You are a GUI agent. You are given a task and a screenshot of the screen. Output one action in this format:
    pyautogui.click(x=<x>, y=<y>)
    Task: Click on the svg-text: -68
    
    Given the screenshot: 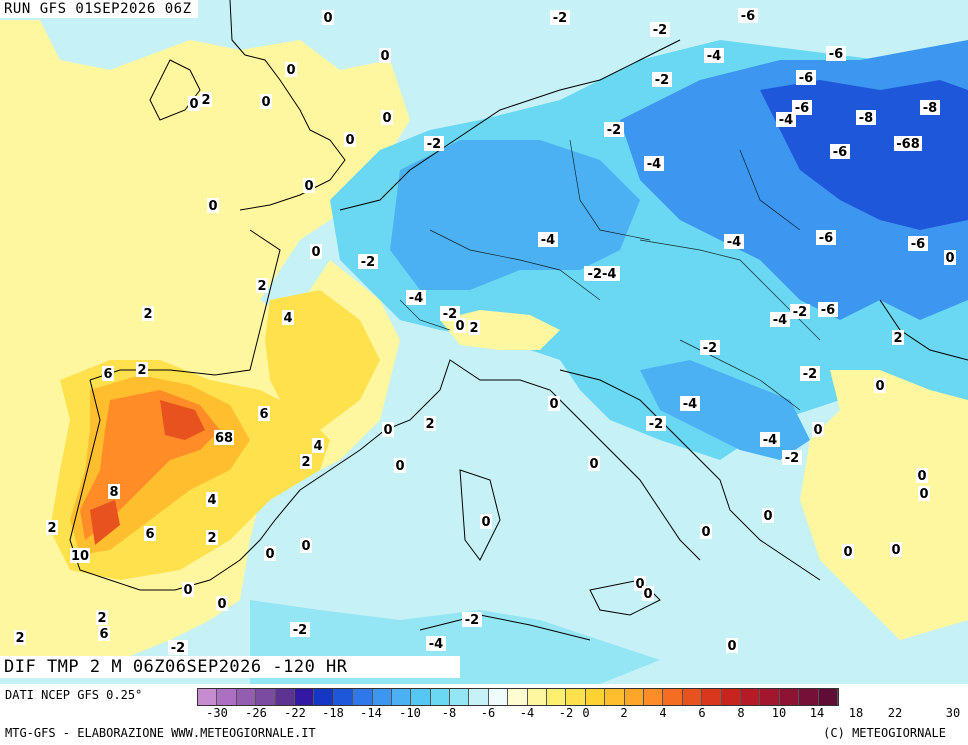 What is the action you would take?
    pyautogui.click(x=908, y=144)
    